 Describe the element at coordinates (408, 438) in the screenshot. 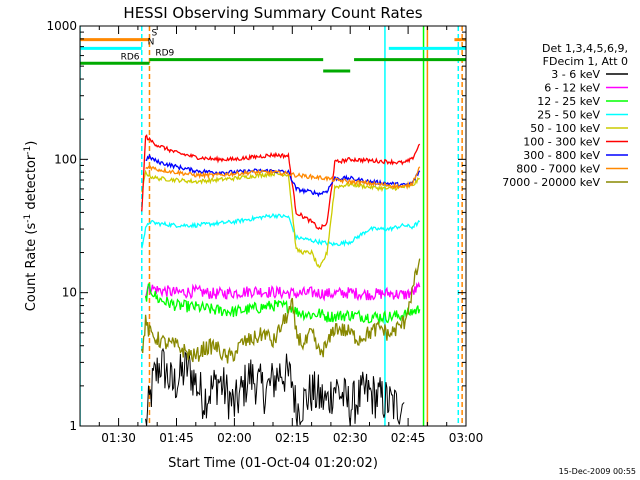

I see `x-tick-label-5: 02:45` at that location.